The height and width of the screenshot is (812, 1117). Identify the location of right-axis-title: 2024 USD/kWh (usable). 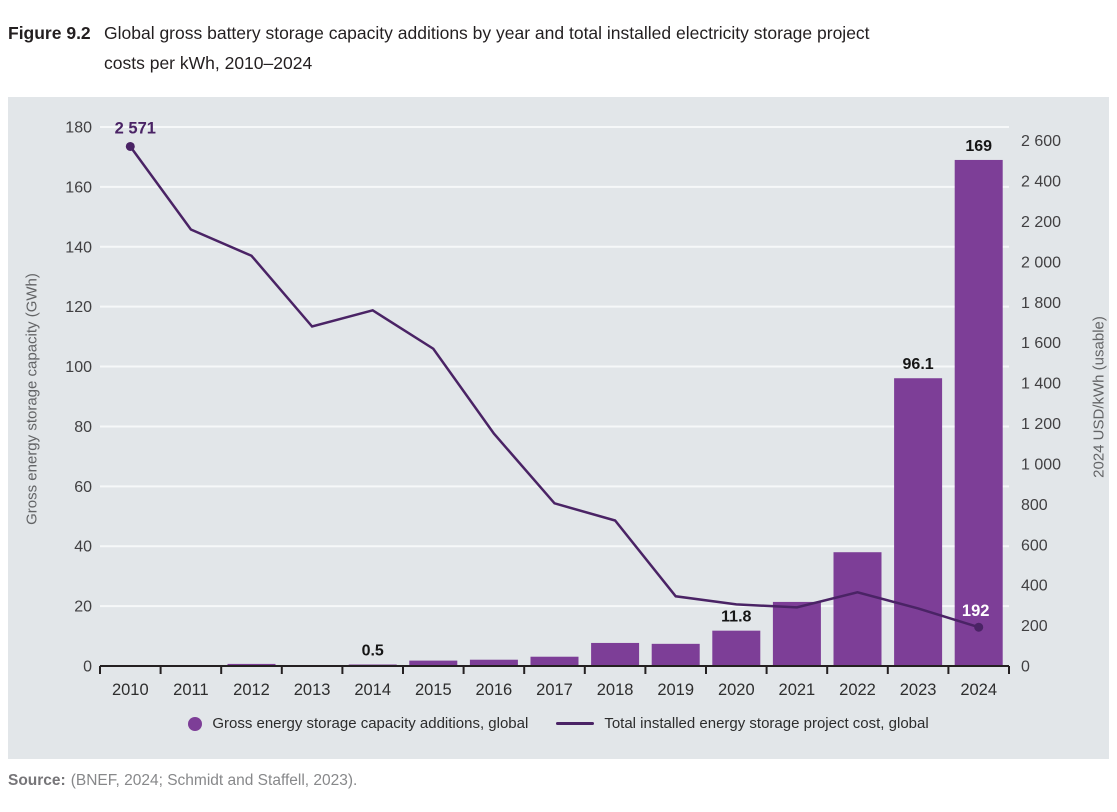
(1099, 397).